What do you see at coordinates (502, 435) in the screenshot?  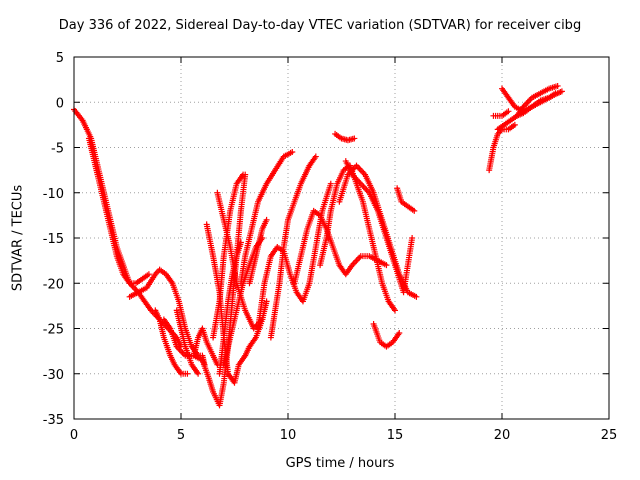 I see `x-tick-label: 20` at bounding box center [502, 435].